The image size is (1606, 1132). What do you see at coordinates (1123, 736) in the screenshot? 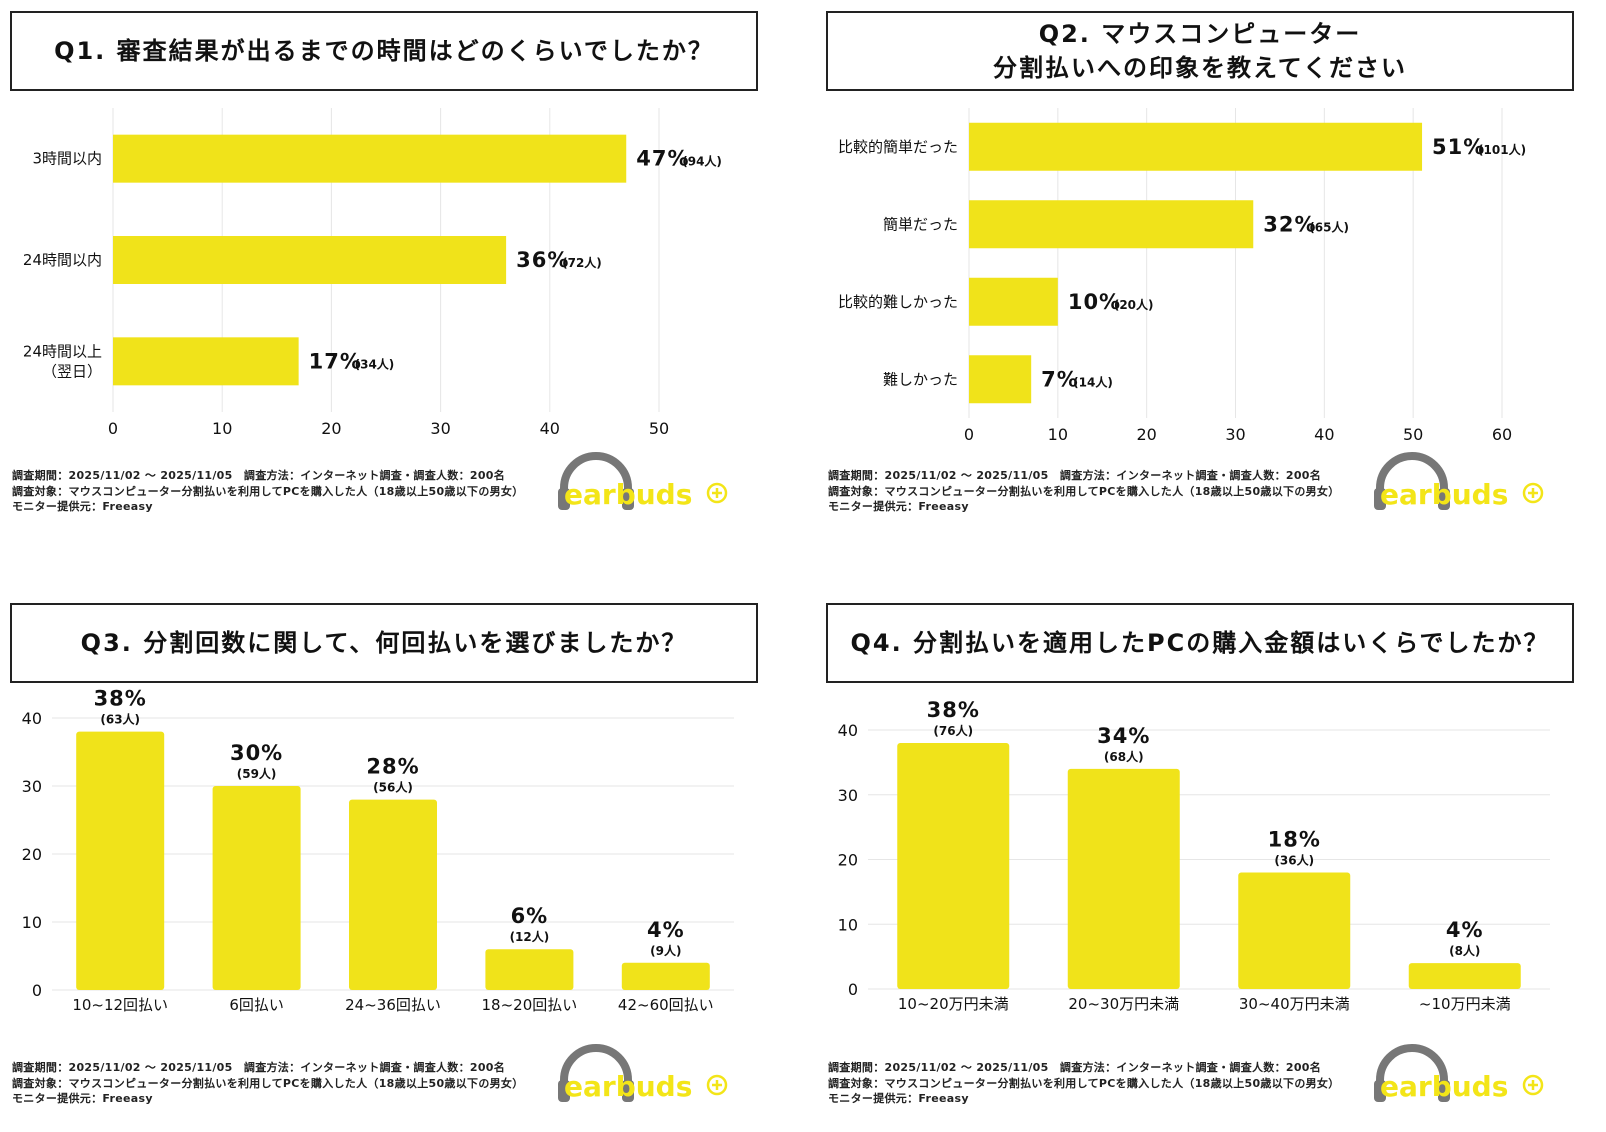
I see `value-label: 34%` at bounding box center [1123, 736].